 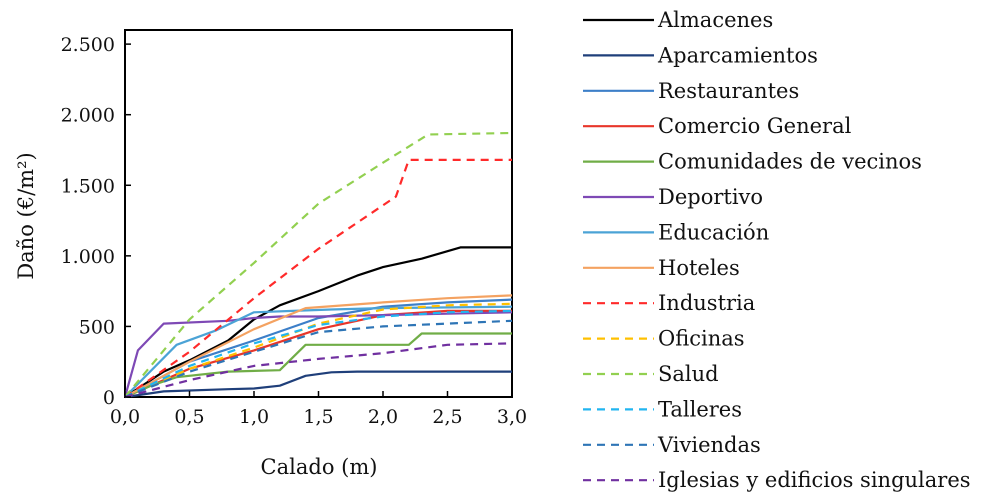 What do you see at coordinates (790, 162) in the screenshot?
I see `legend-label-comunidades-de-vecinos: Comunidades de vecinos` at bounding box center [790, 162].